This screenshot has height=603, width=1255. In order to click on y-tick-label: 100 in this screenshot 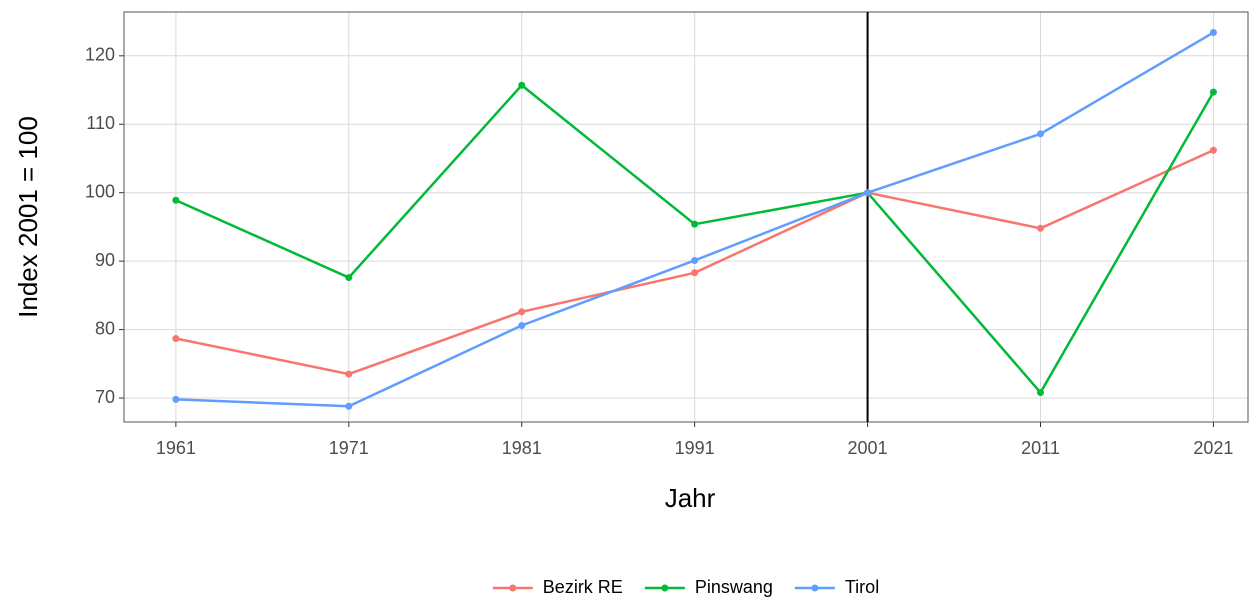, I will do `click(100, 191)`.